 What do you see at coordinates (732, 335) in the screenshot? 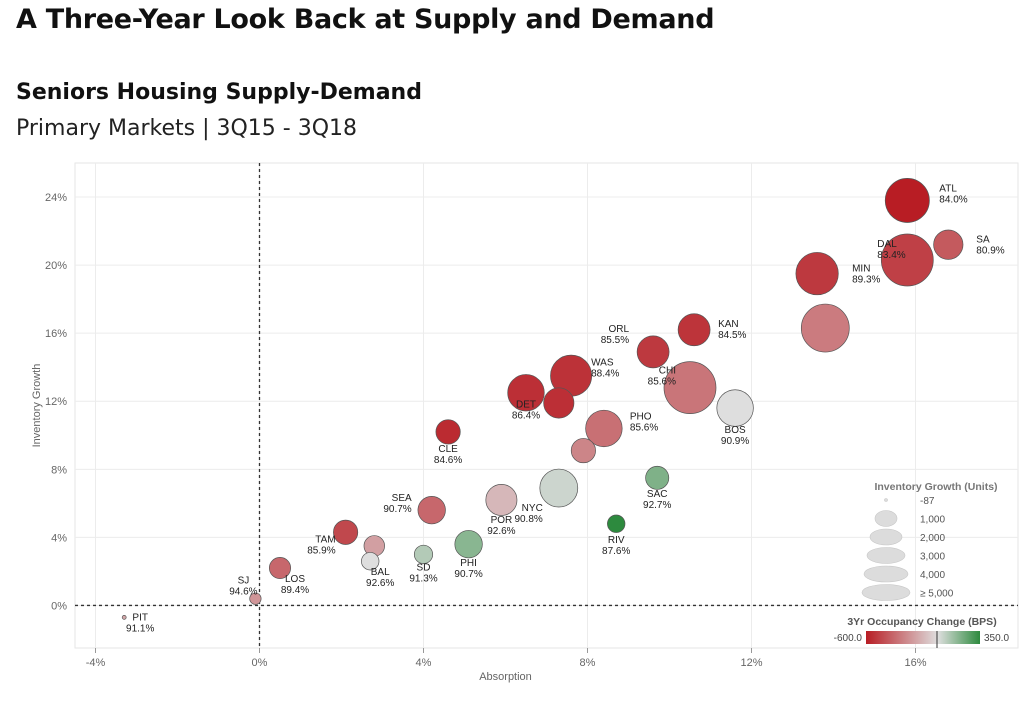
I see `occupancy-label: 84.5%` at bounding box center [732, 335].